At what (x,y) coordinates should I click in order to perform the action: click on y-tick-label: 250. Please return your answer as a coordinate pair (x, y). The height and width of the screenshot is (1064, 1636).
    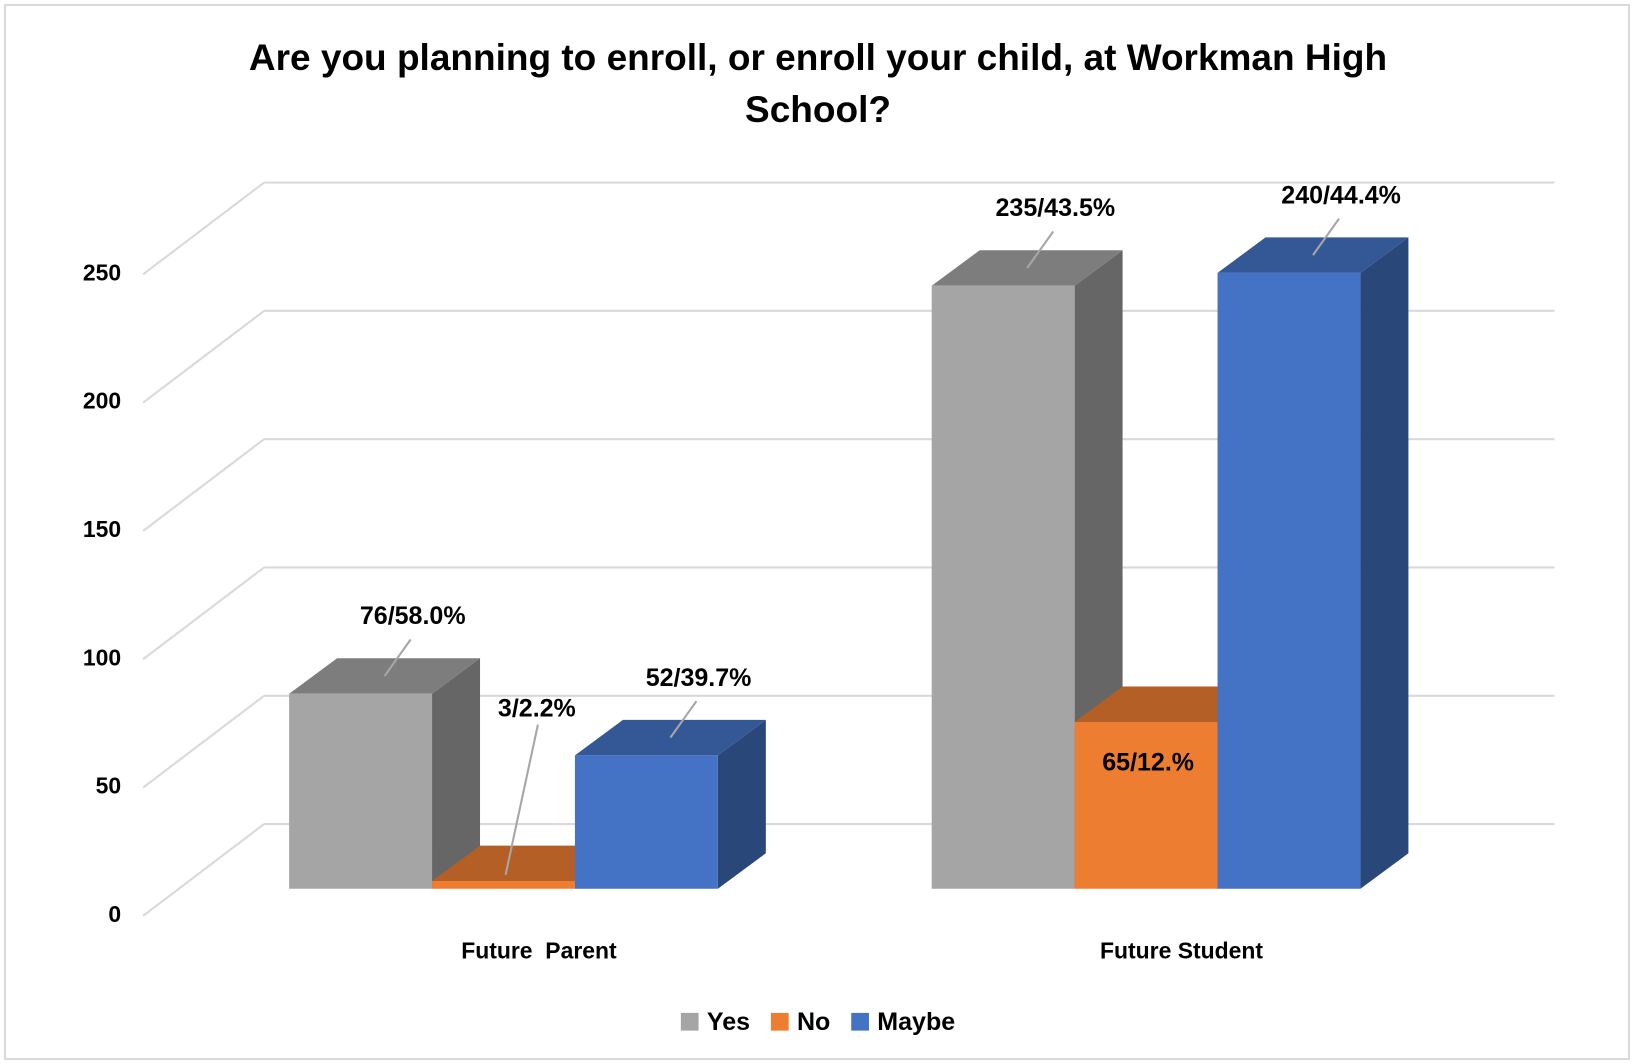
    Looking at the image, I should click on (102, 272).